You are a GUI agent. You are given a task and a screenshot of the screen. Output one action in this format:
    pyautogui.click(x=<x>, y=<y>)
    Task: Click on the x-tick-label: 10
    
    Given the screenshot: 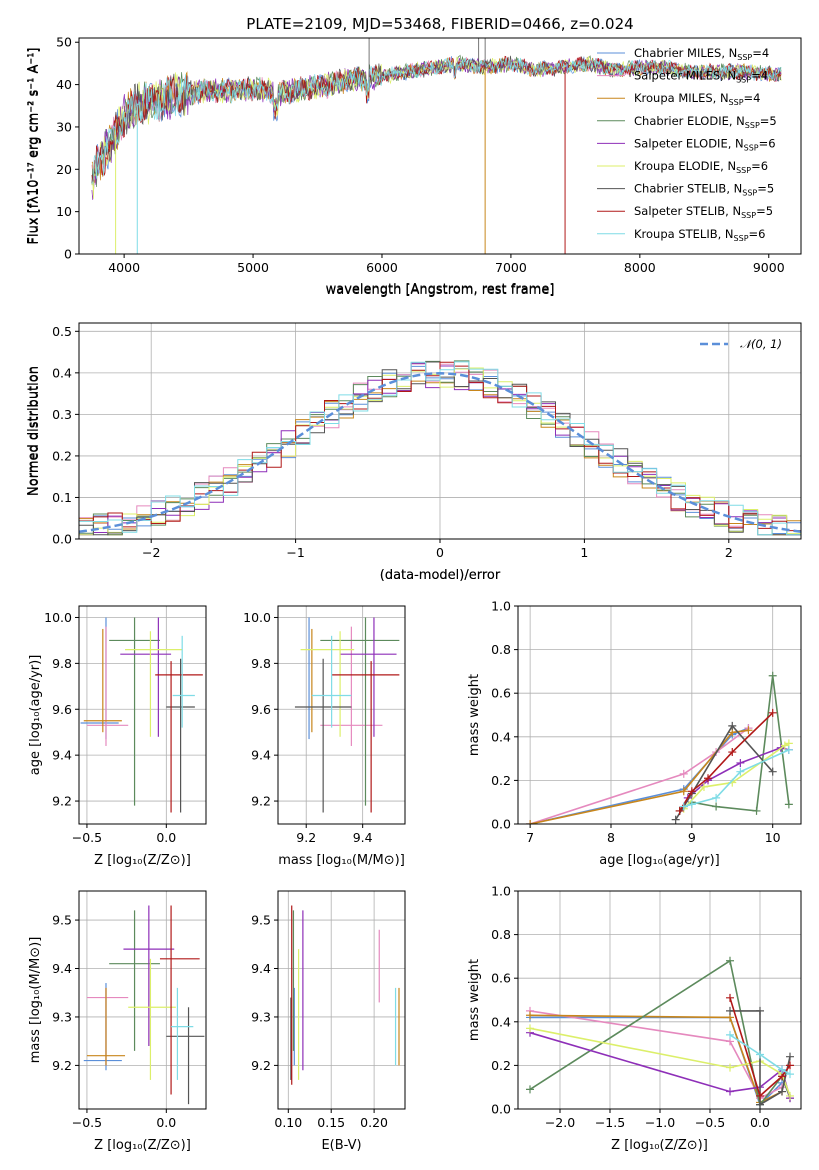 What is the action you would take?
    pyautogui.click(x=773, y=837)
    